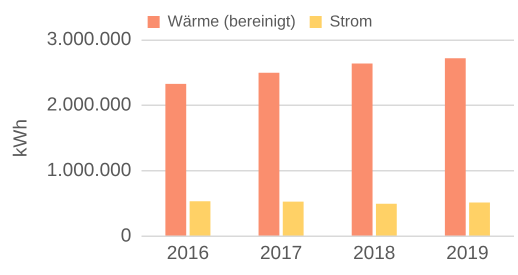  What do you see at coordinates (126, 235) in the screenshot?
I see `y-tick-label: 0` at bounding box center [126, 235].